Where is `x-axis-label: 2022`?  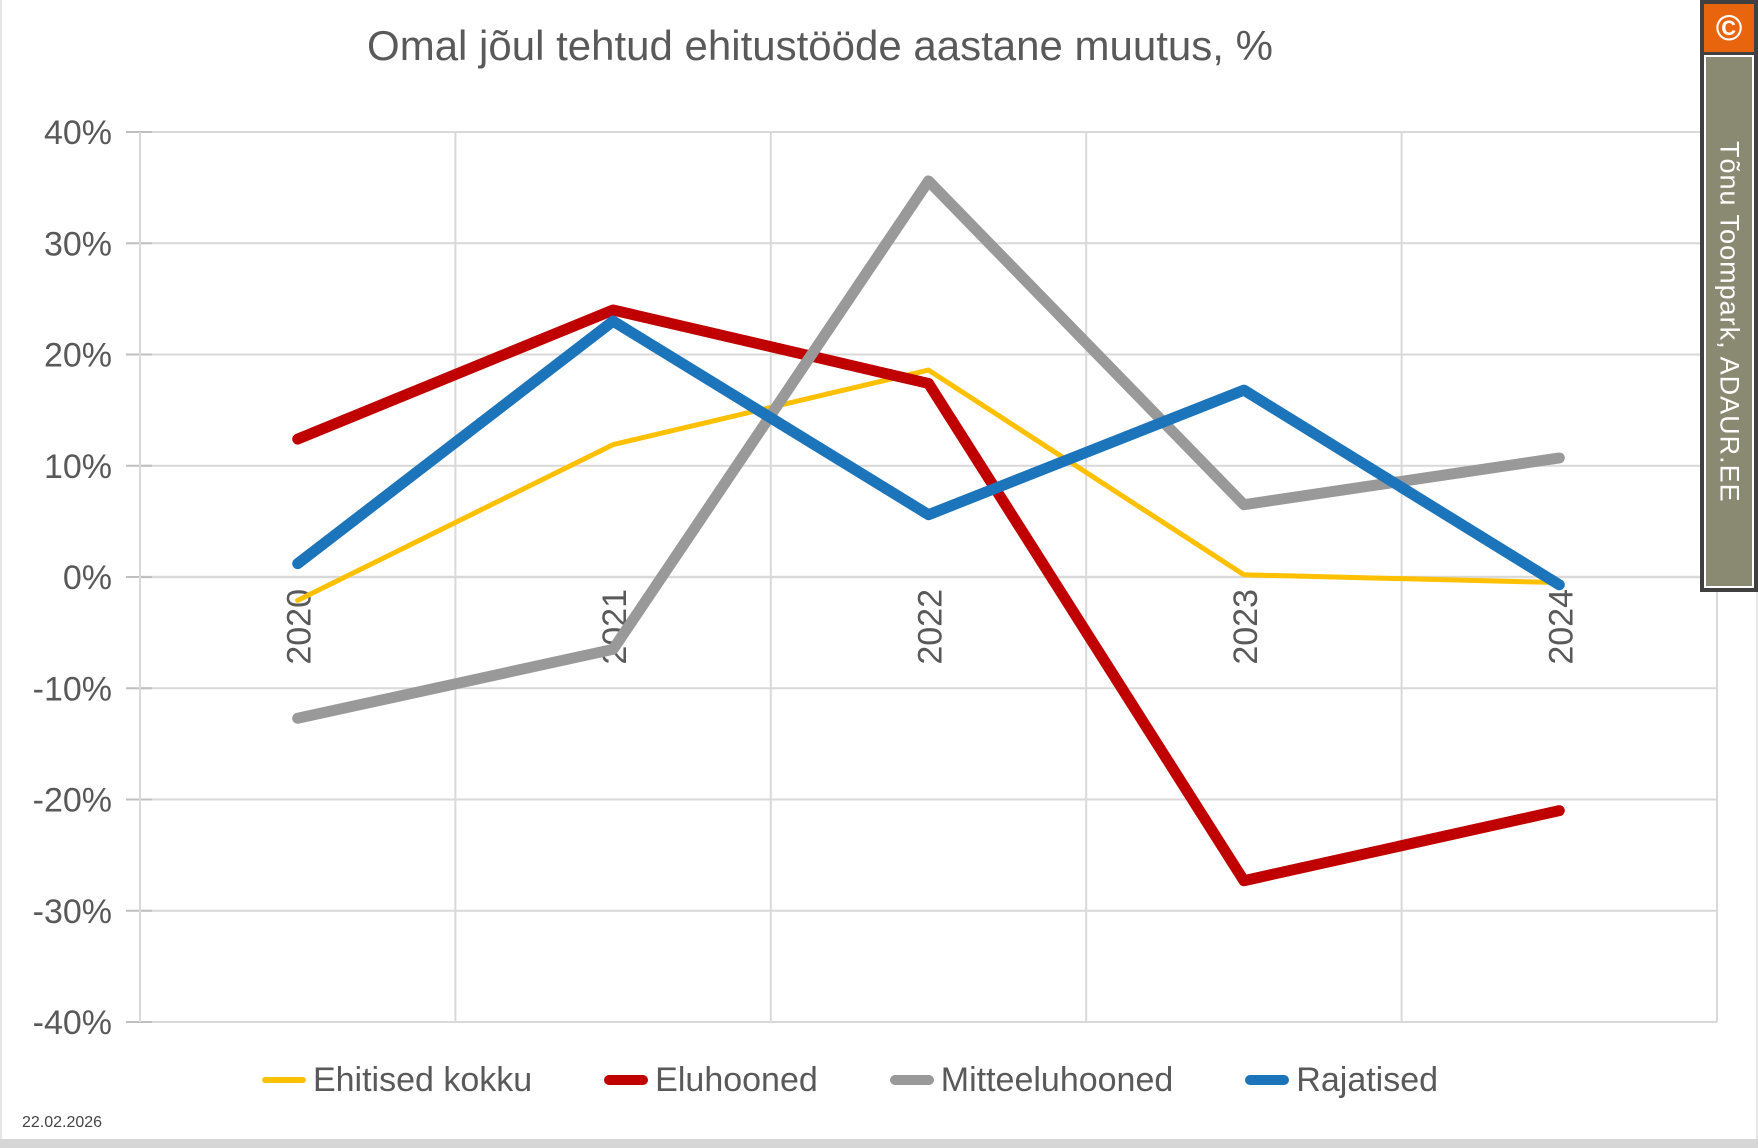 x-axis-label: 2022 is located at coordinates (931, 627).